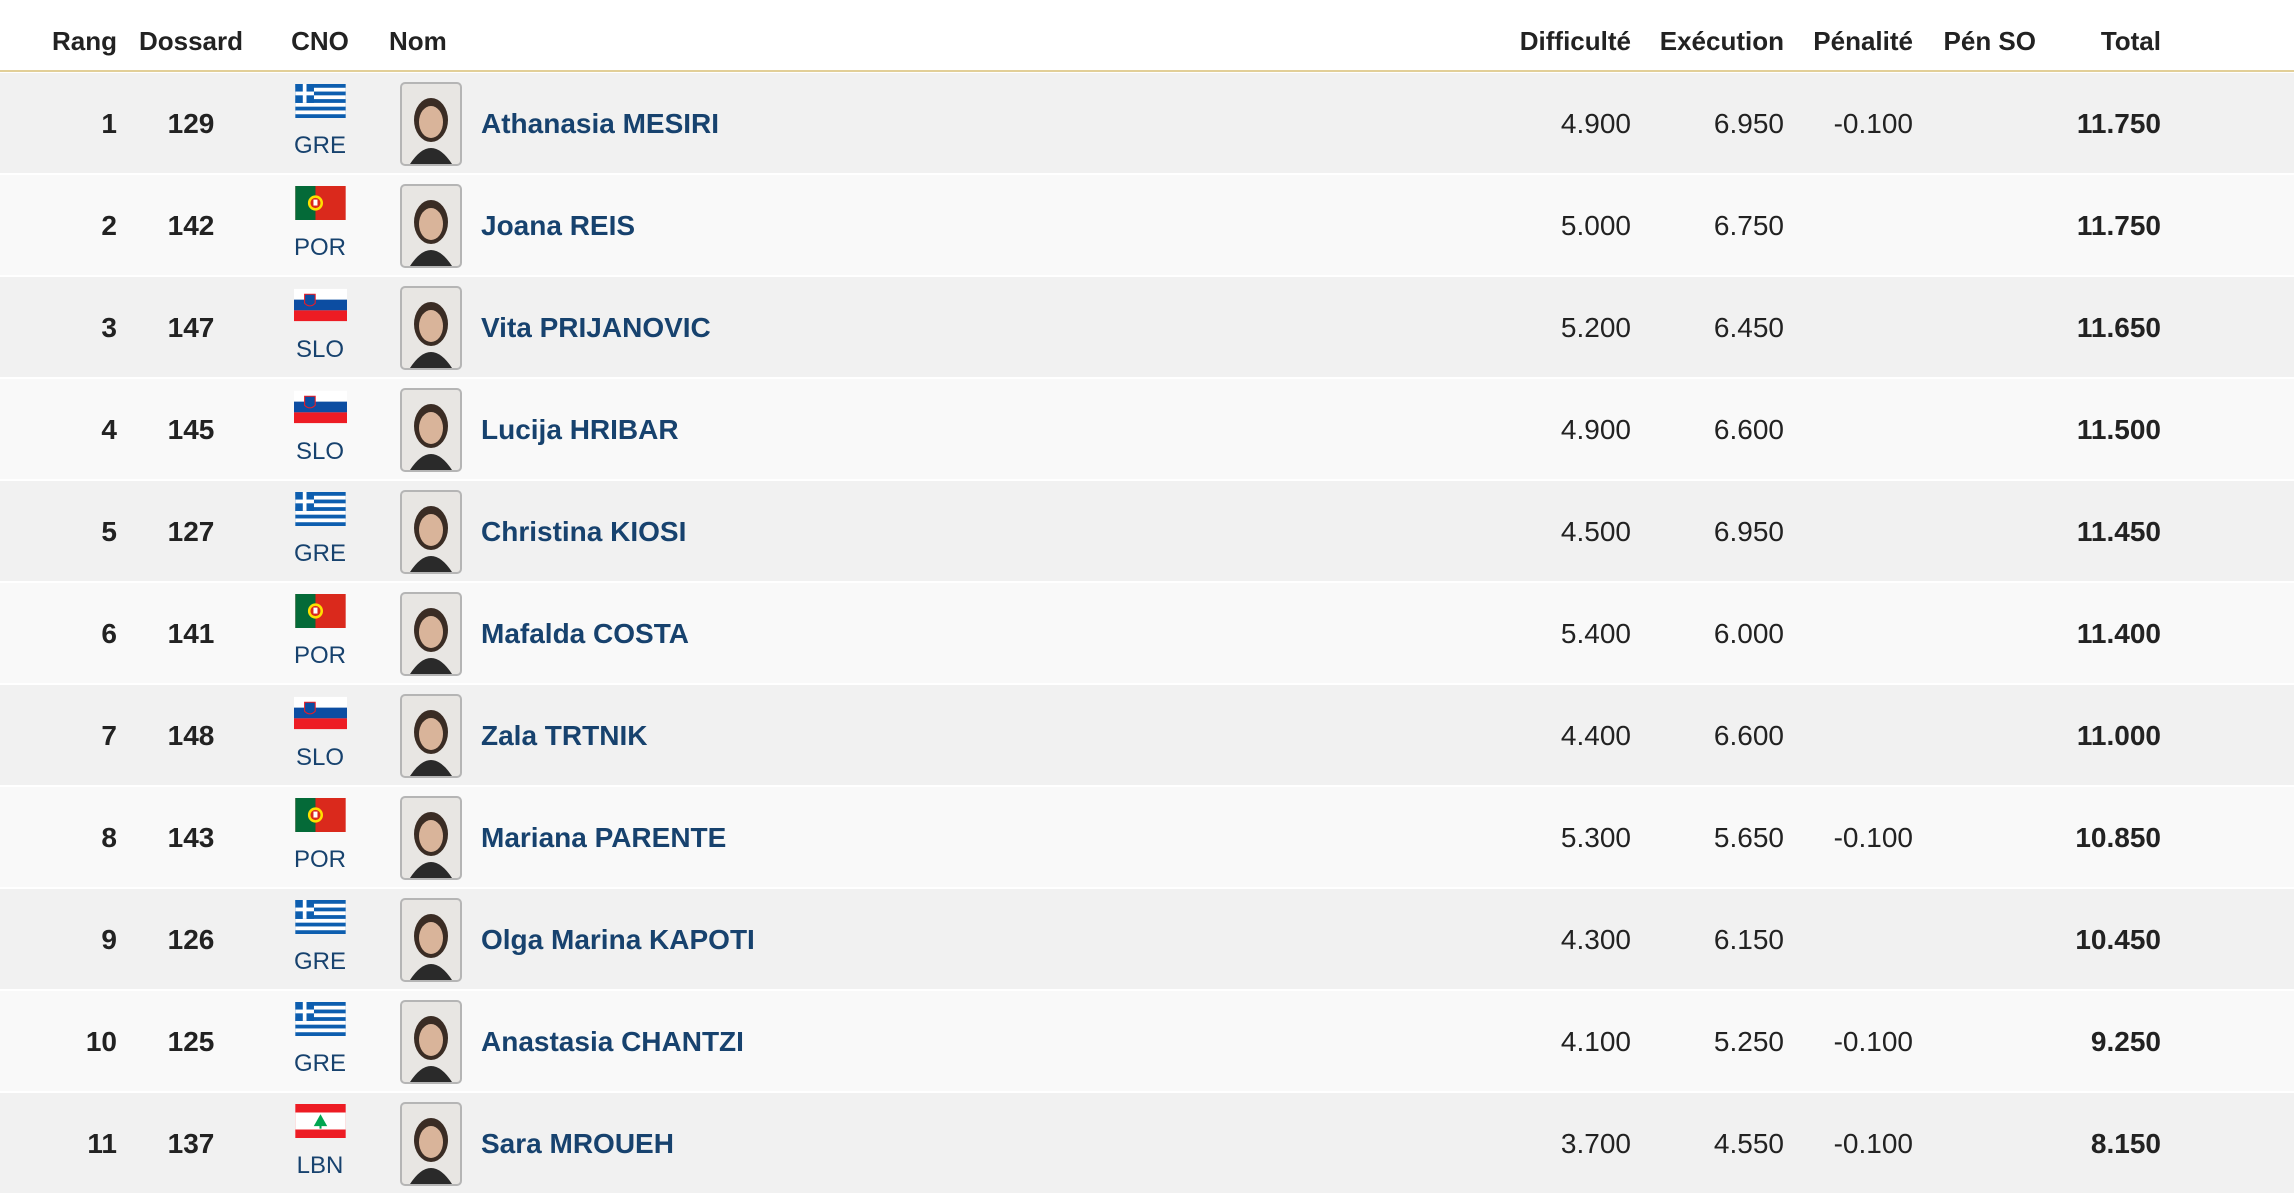  Describe the element at coordinates (109, 531) in the screenshot. I see `score-cell: 5` at that location.